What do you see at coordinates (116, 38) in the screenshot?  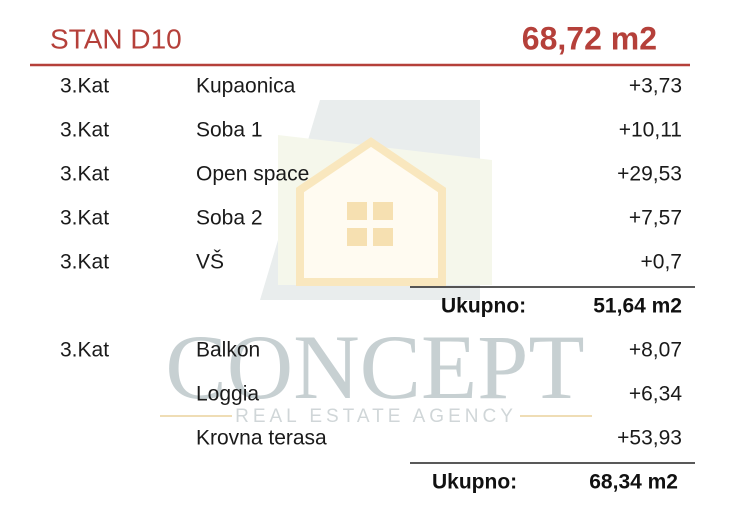 I see `title: STAN D10` at bounding box center [116, 38].